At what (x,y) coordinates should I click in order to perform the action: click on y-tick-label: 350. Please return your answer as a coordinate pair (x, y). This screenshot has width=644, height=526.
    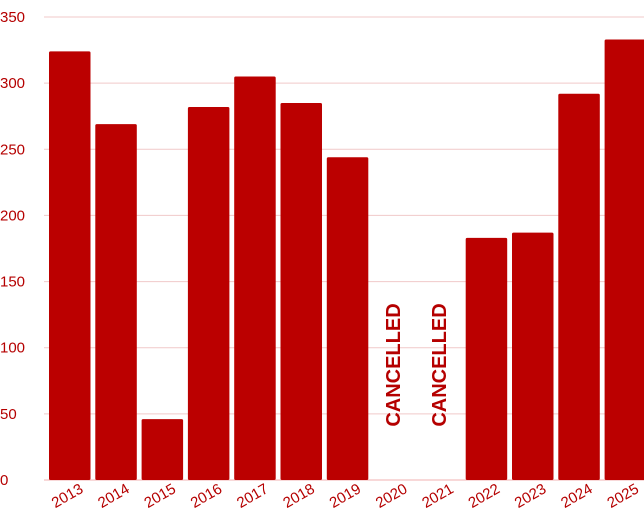
    Looking at the image, I should click on (12, 17).